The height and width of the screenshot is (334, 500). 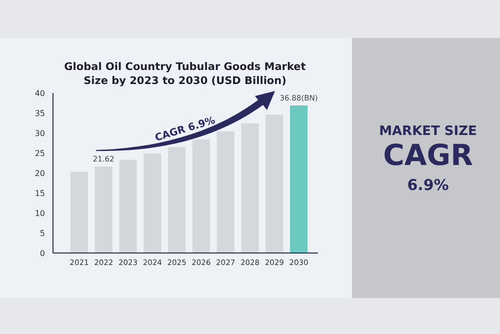 I want to click on text: MARKET SIZE, so click(x=428, y=131).